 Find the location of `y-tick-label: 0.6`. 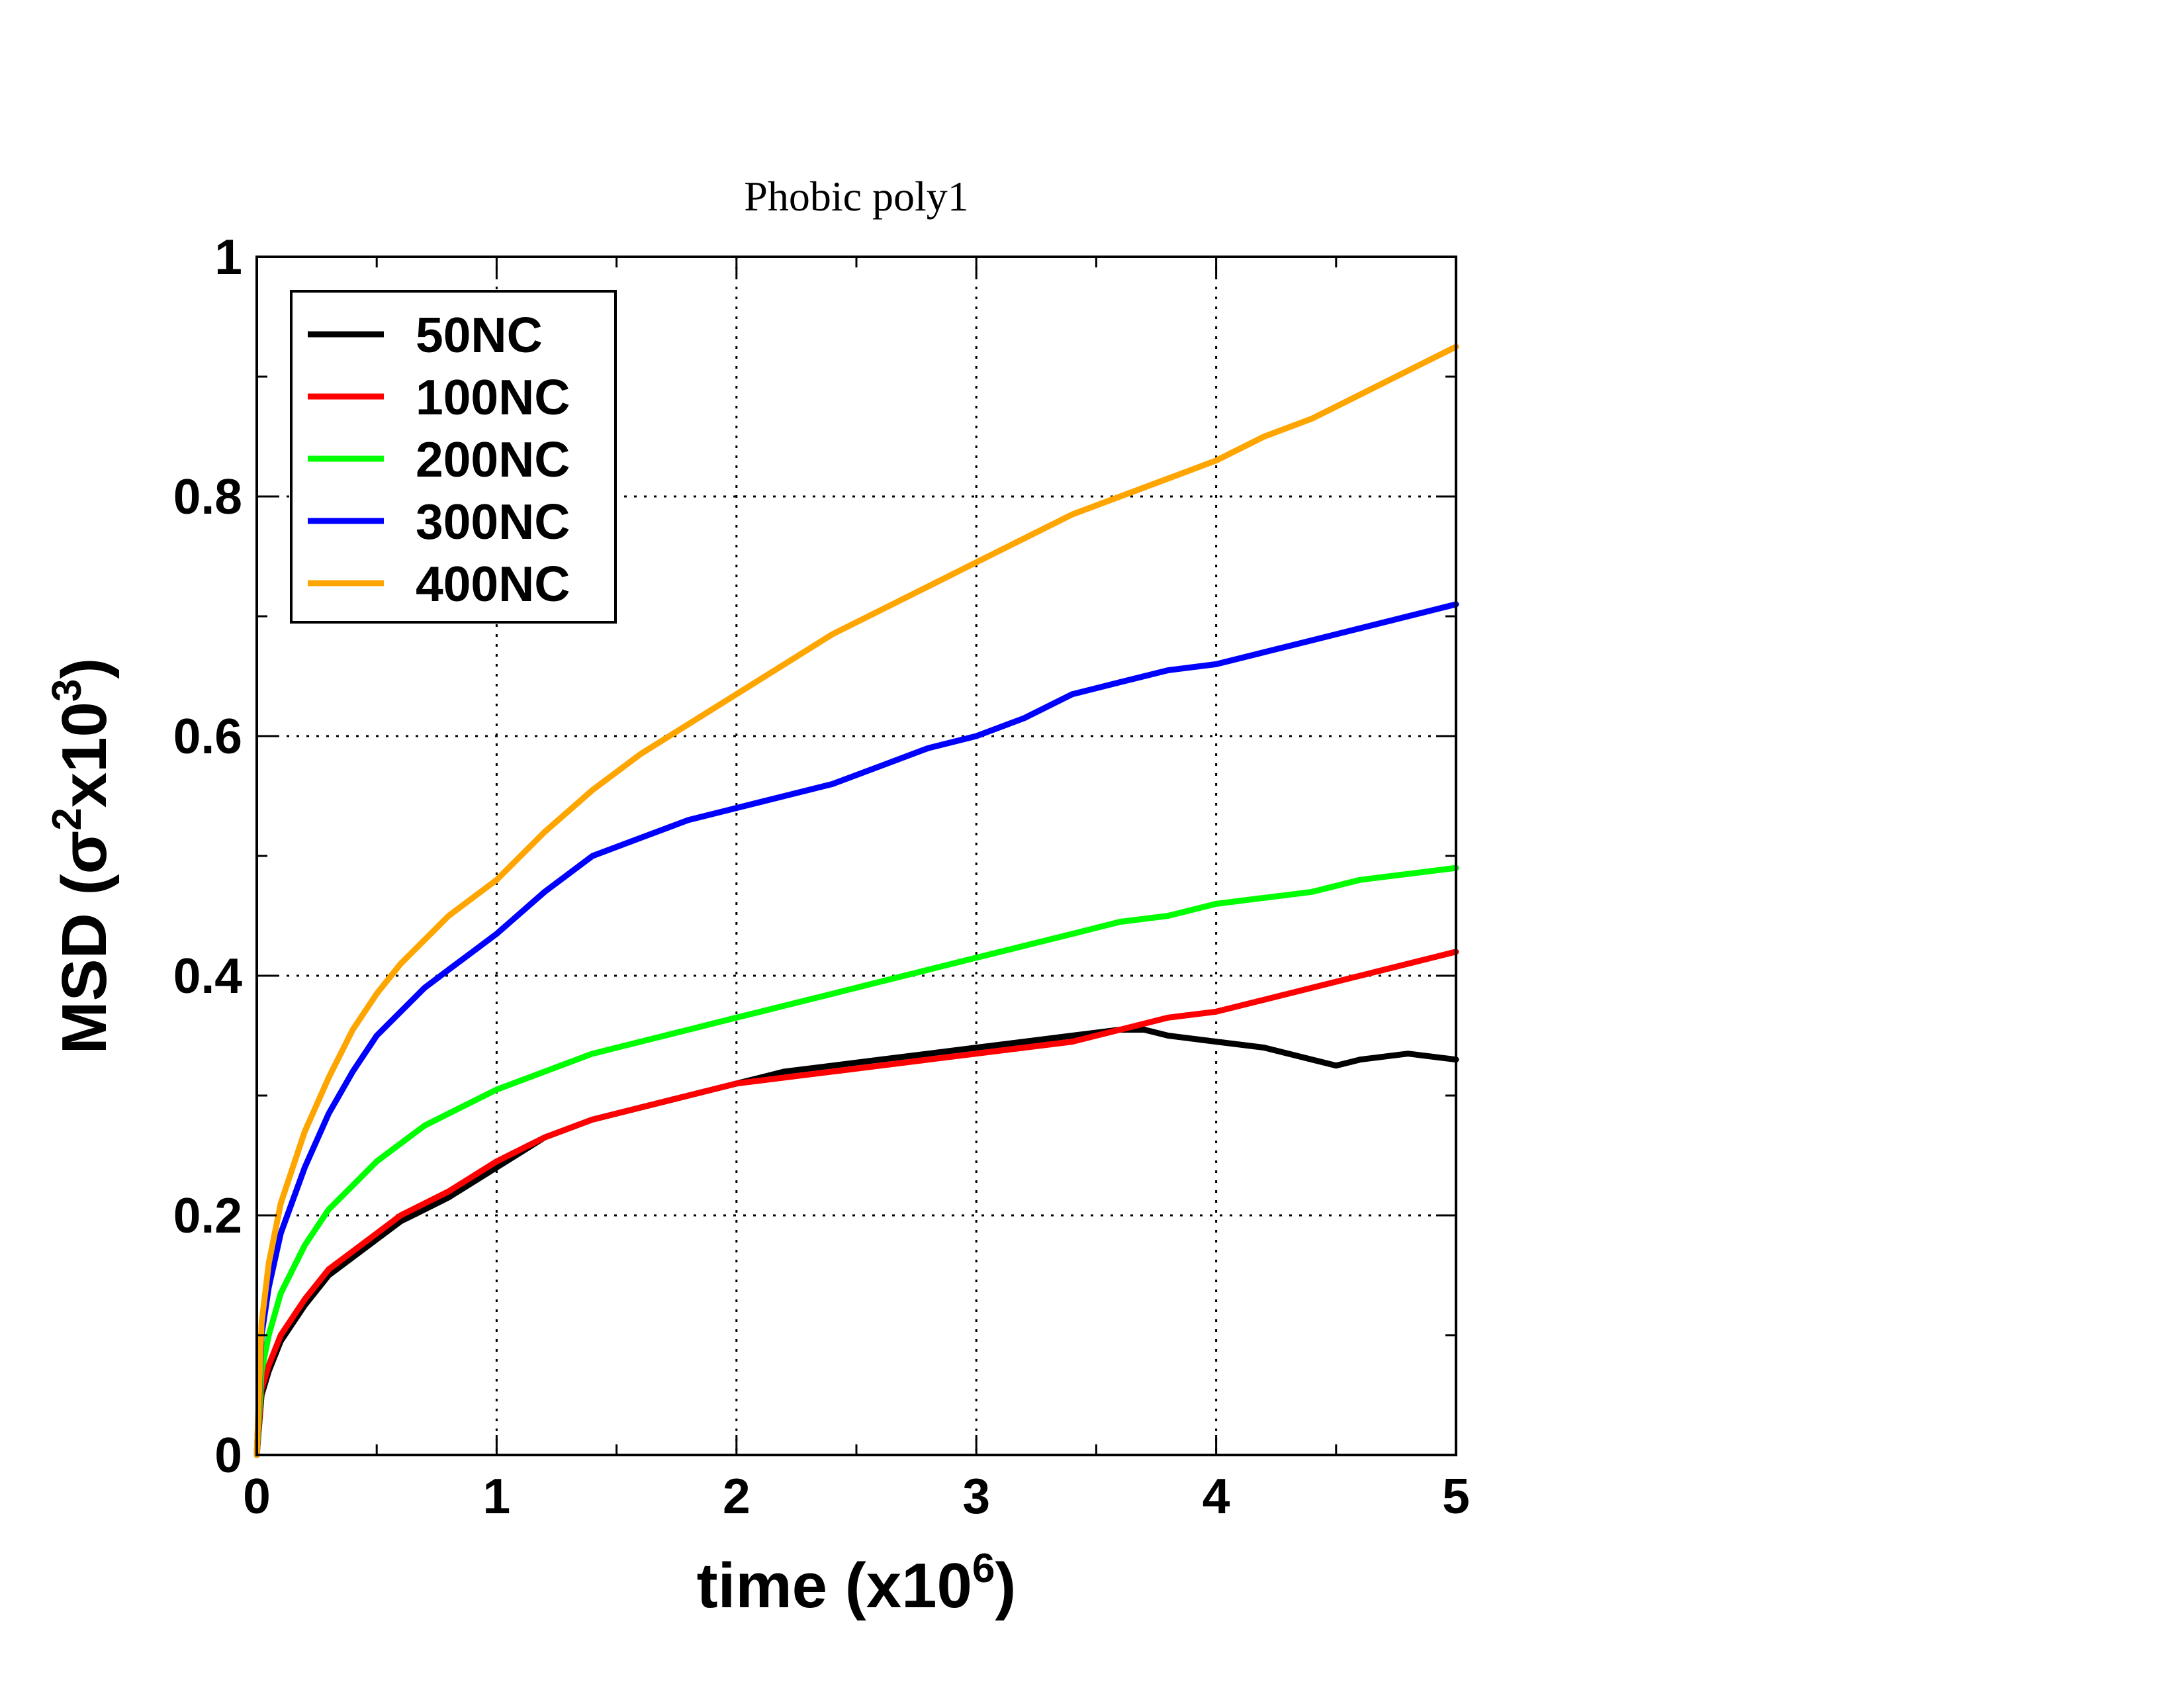

y-tick-label: 0.6 is located at coordinates (208, 736).